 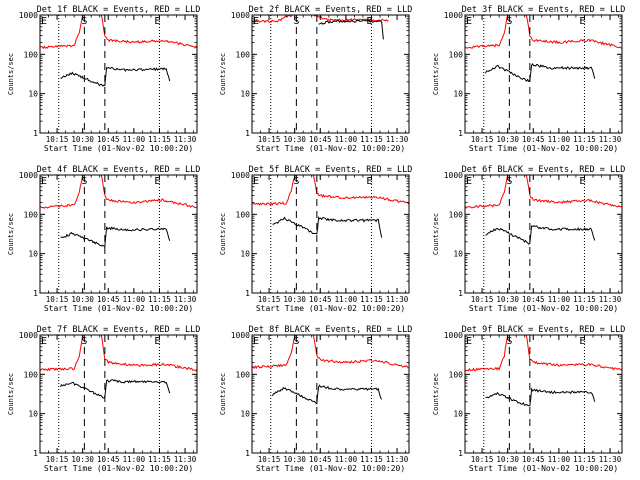 I want to click on panel-title: Det 8f BLACK = Events, RED = LLD, so click(x=331, y=330).